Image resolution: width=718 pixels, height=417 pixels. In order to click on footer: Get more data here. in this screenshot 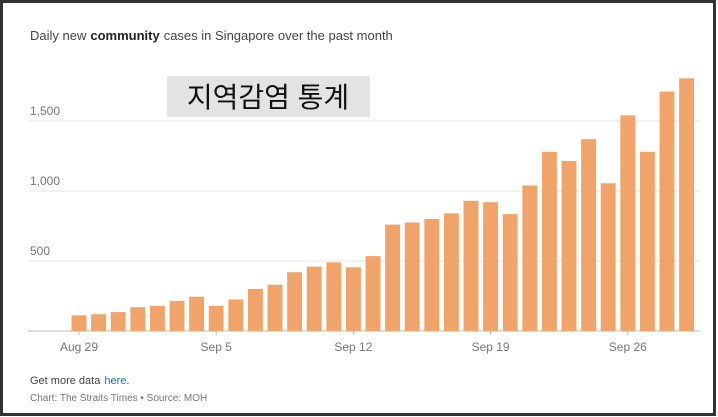, I will do `click(79, 381)`.